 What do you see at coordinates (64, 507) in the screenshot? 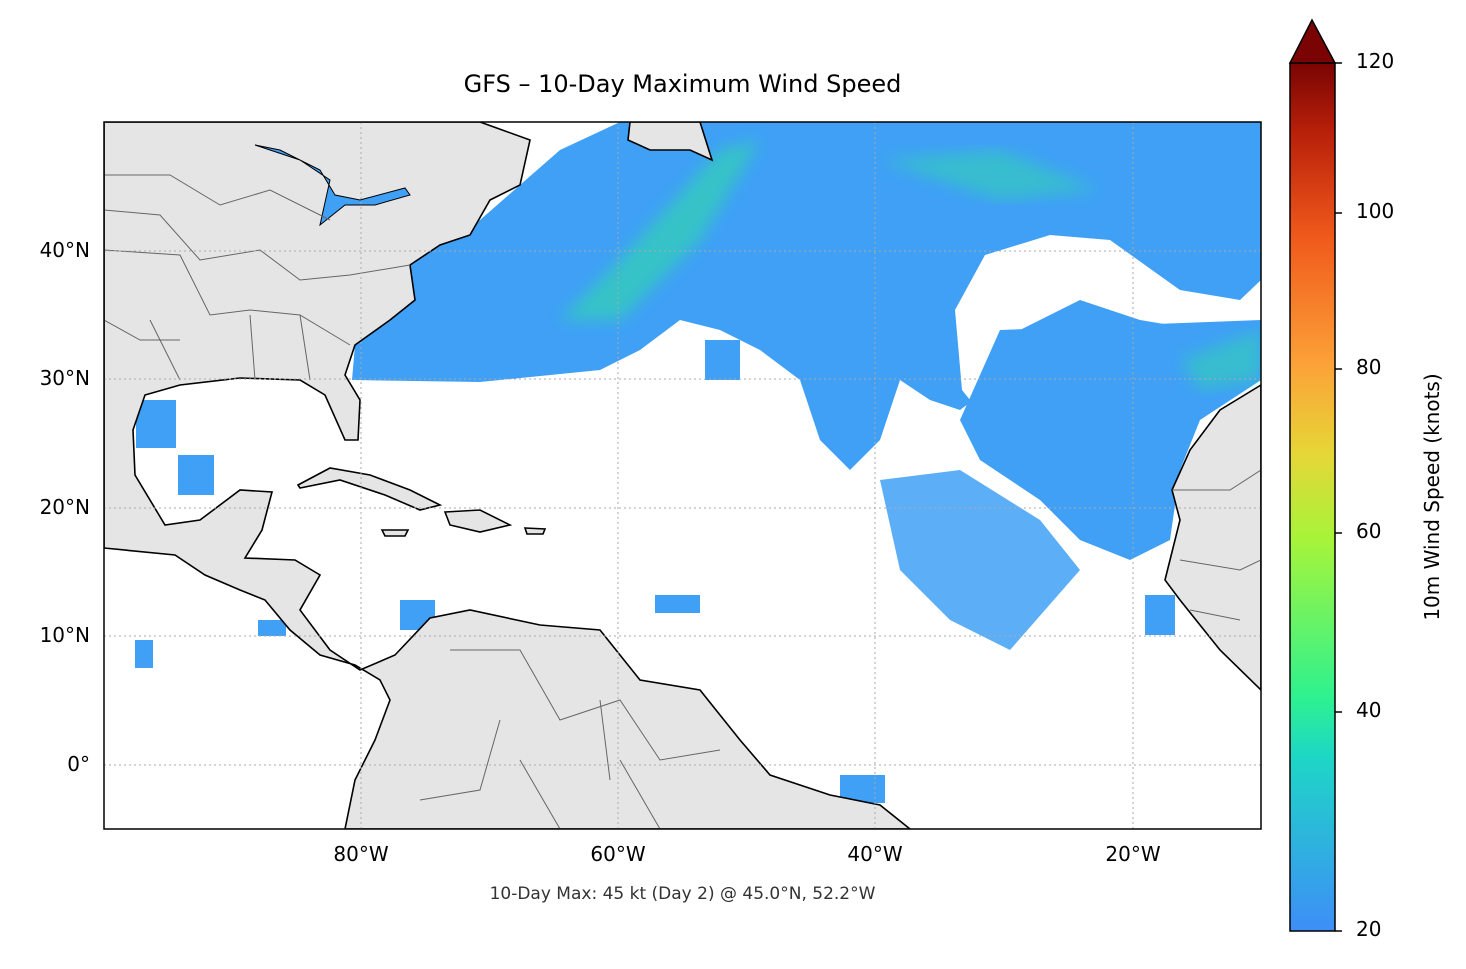
I see `y-tick-label: 20°N` at bounding box center [64, 507].